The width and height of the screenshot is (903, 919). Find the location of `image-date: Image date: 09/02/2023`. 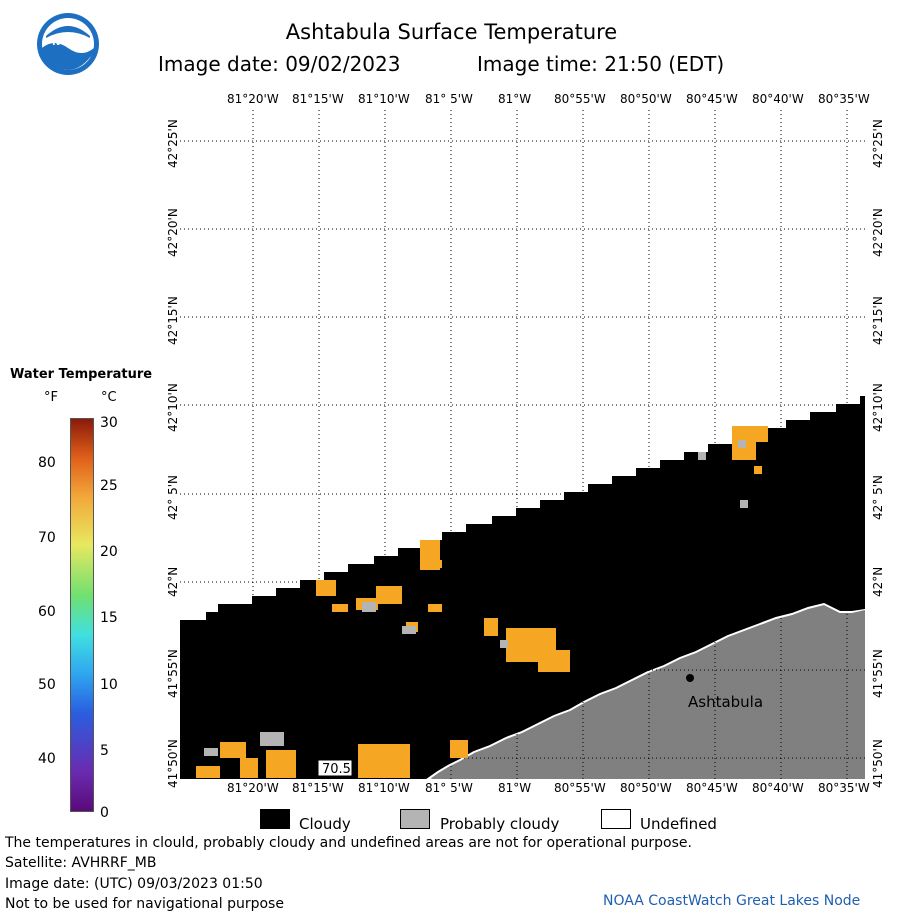

image-date: Image date: 09/02/2023 is located at coordinates (279, 64).